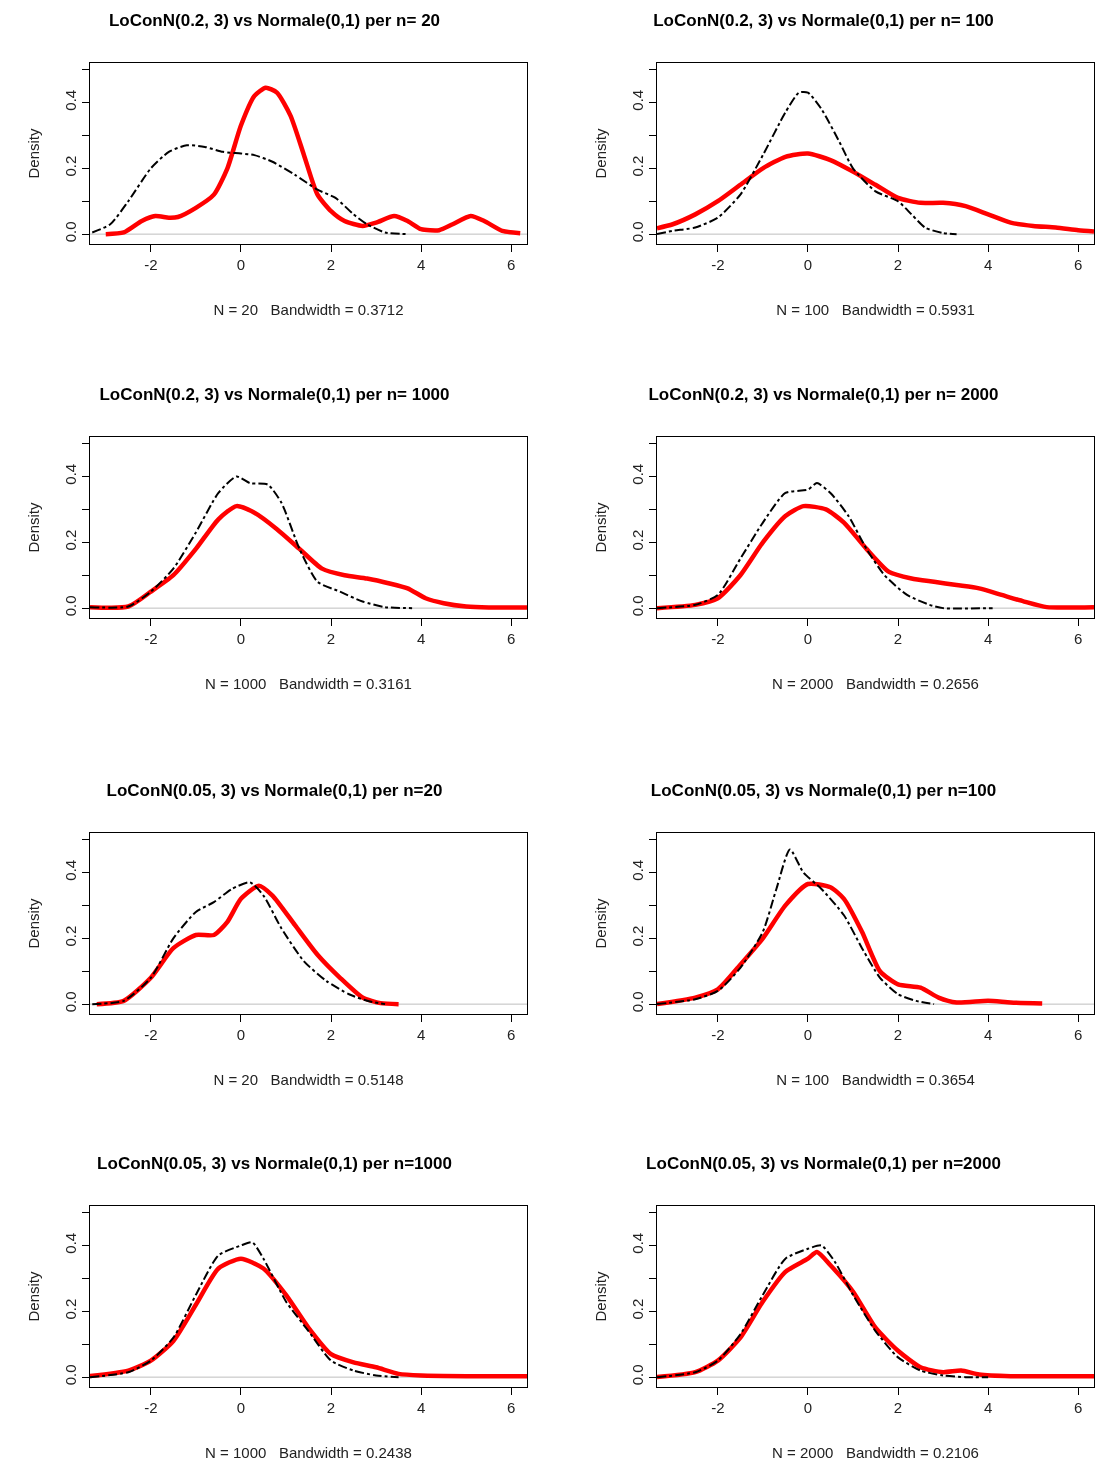 The width and height of the screenshot is (1098, 1470). Describe the element at coordinates (274, 394) in the screenshot. I see `chart-title: LoConN(0.2, 3) vs Normale(0,1) per n= 1000` at that location.